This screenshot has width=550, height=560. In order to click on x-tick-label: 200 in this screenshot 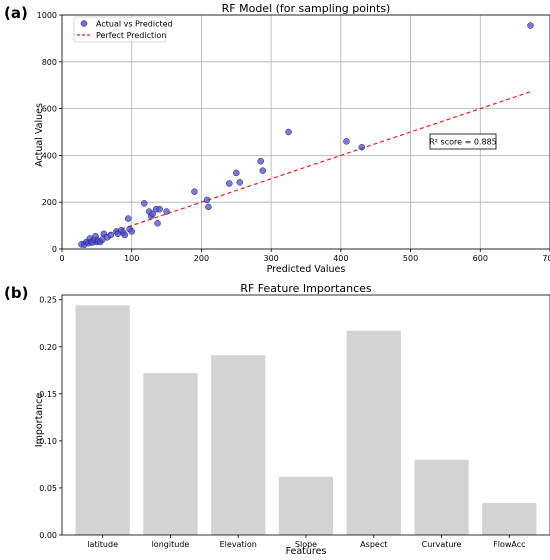, I will do `click(201, 258)`.